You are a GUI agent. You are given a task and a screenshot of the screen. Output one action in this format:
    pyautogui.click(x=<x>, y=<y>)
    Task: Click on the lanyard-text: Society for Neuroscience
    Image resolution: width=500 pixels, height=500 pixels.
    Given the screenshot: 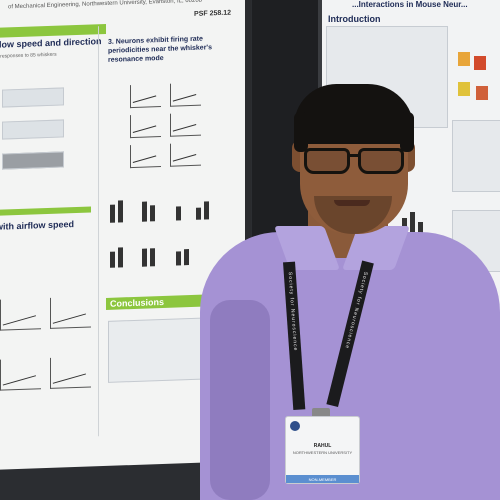 What is the action you would take?
    pyautogui.click(x=292, y=311)
    